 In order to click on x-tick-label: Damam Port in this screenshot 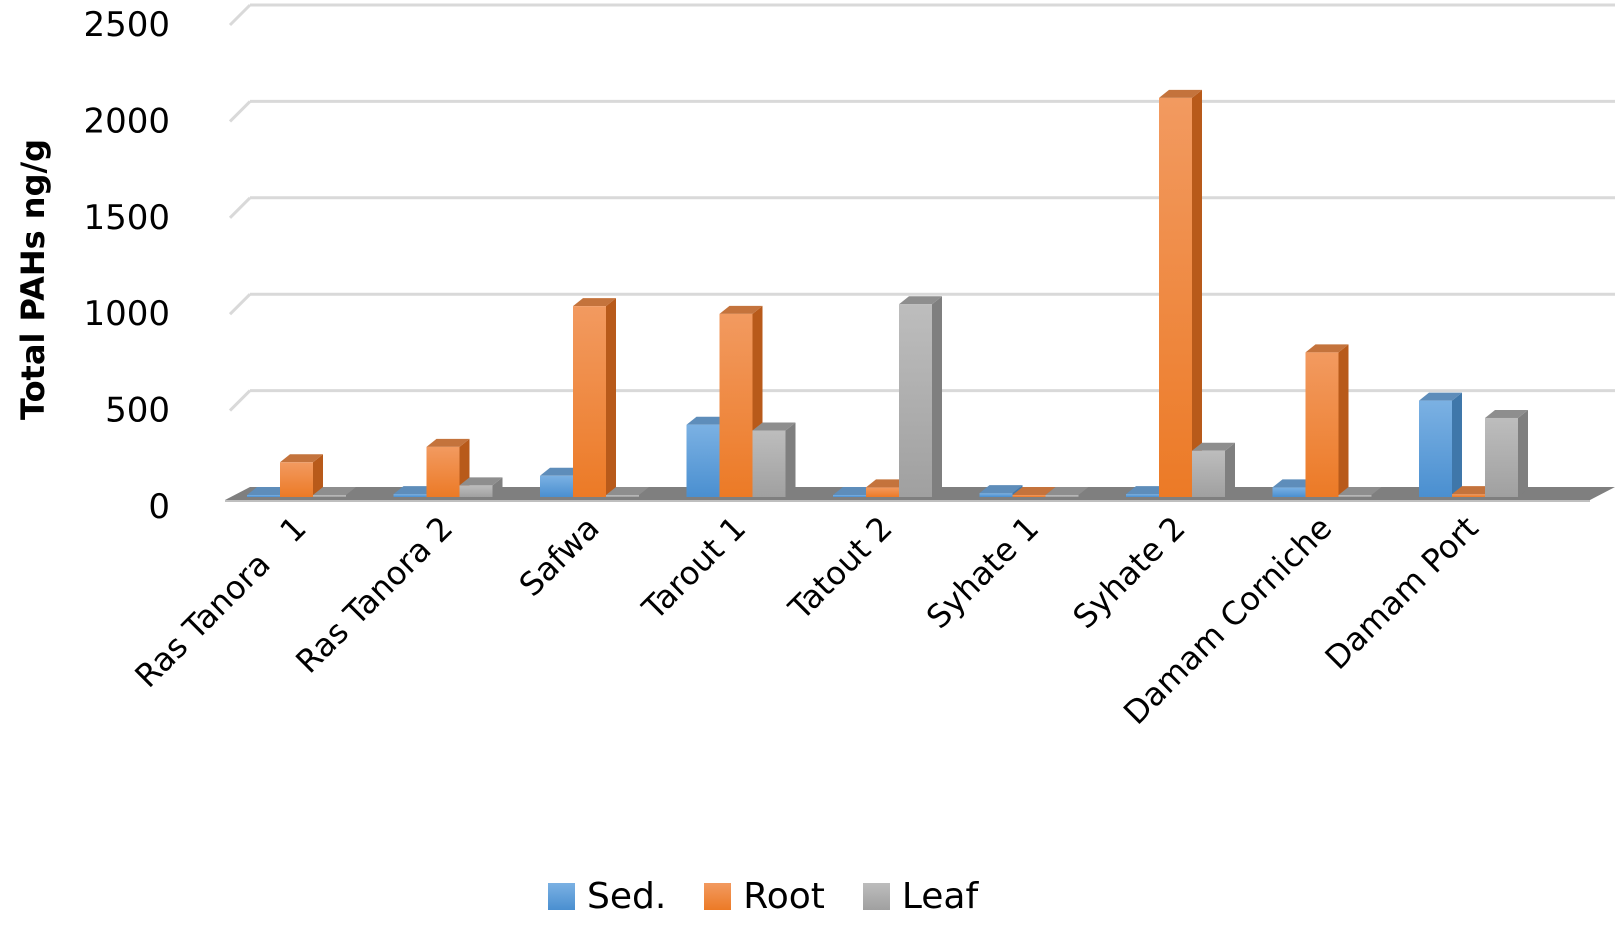, I will do `click(1401, 593)`.